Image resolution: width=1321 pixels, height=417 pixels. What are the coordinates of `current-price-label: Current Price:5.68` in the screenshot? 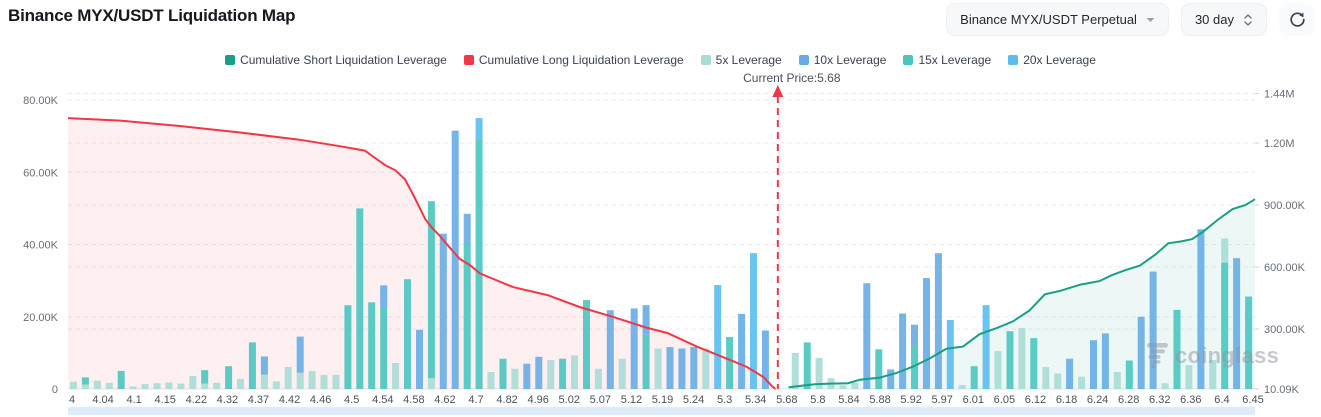 It's located at (792, 78).